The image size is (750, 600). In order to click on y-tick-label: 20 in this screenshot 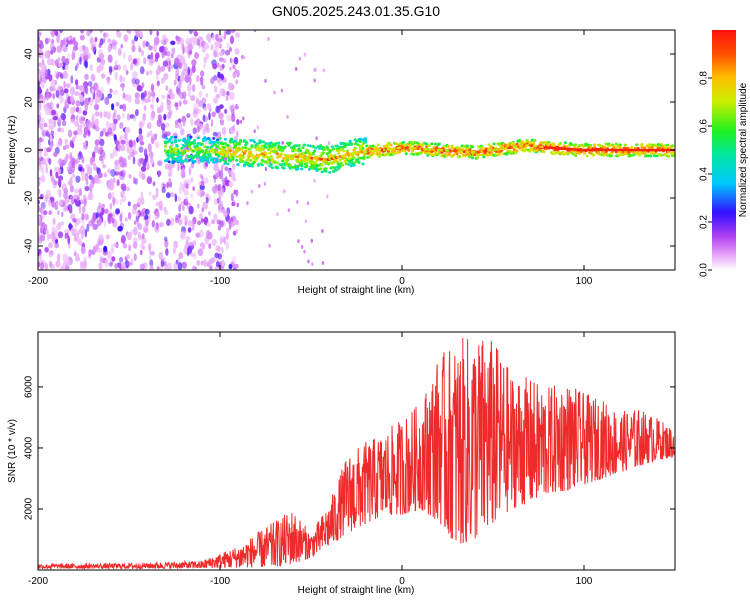, I will do `click(29, 102)`.